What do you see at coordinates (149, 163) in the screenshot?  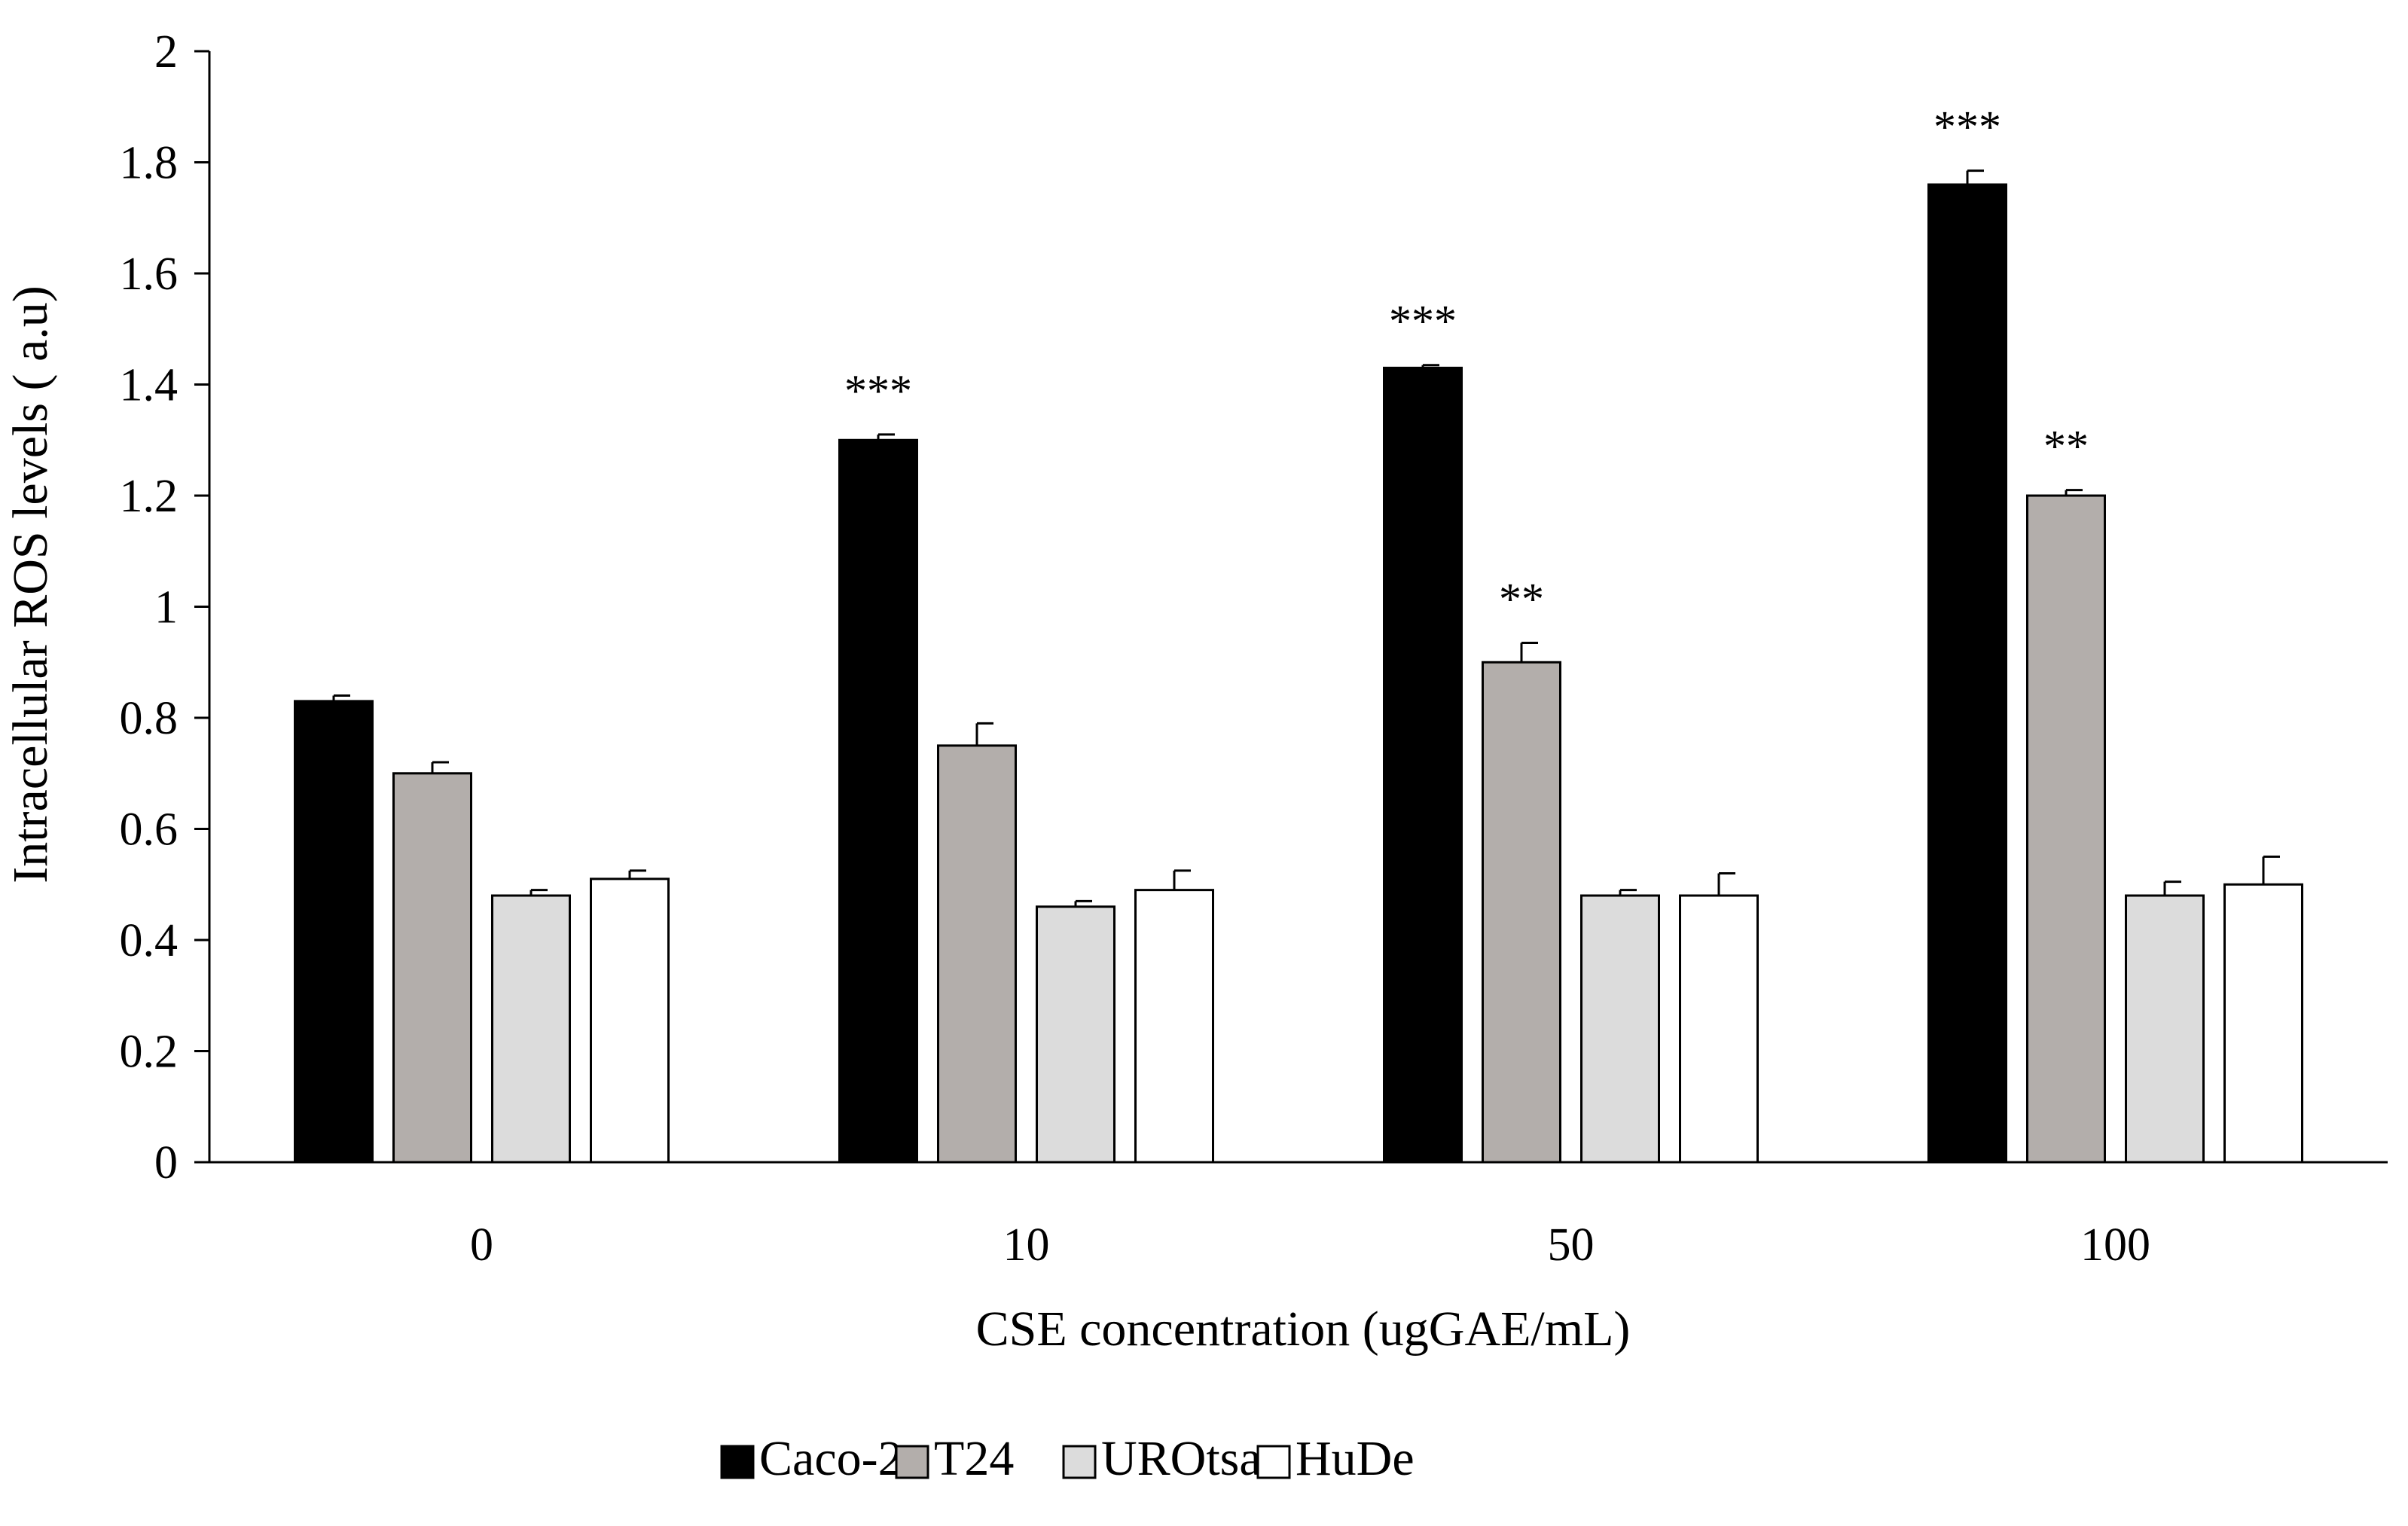 I see `y-tick-label: 1.8` at bounding box center [149, 163].